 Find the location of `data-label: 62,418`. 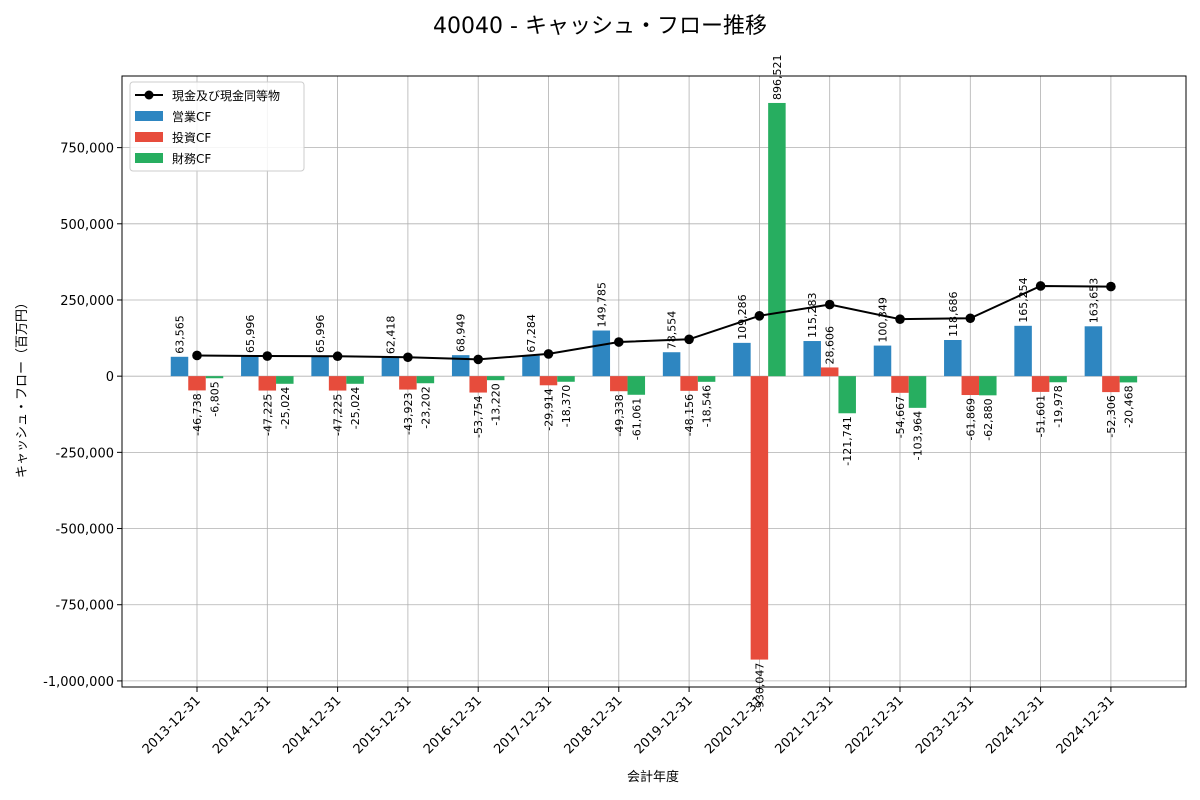

data-label: 62,418 is located at coordinates (390, 335).